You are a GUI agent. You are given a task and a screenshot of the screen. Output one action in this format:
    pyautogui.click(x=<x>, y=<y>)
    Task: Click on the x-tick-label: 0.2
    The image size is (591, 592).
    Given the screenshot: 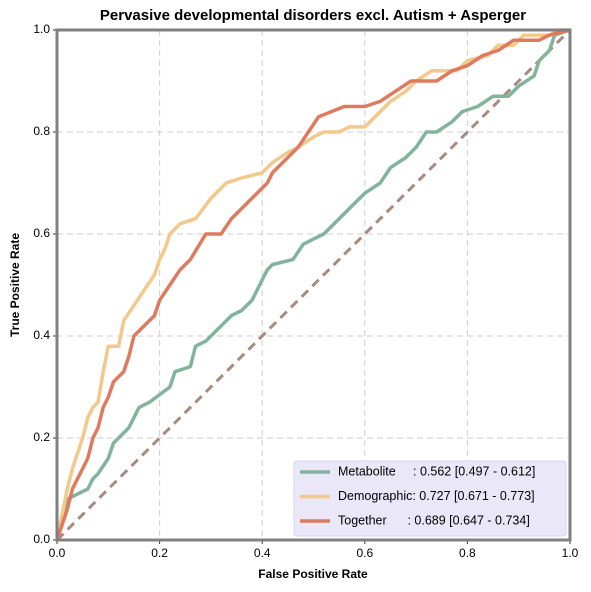 What is the action you would take?
    pyautogui.click(x=159, y=553)
    